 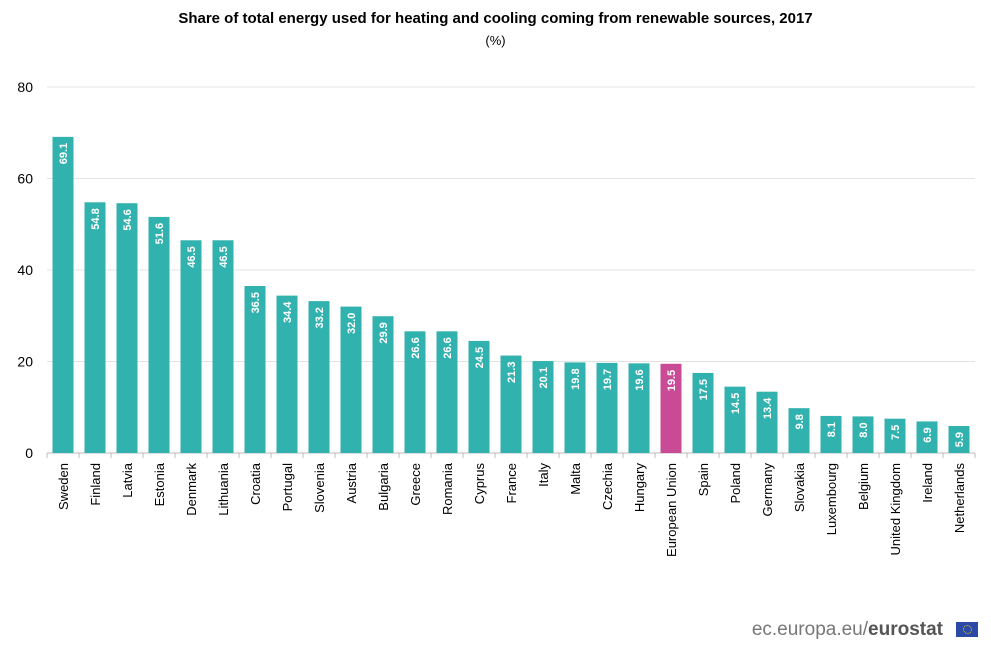 What do you see at coordinates (223, 489) in the screenshot?
I see `category-label: Lithuania` at bounding box center [223, 489].